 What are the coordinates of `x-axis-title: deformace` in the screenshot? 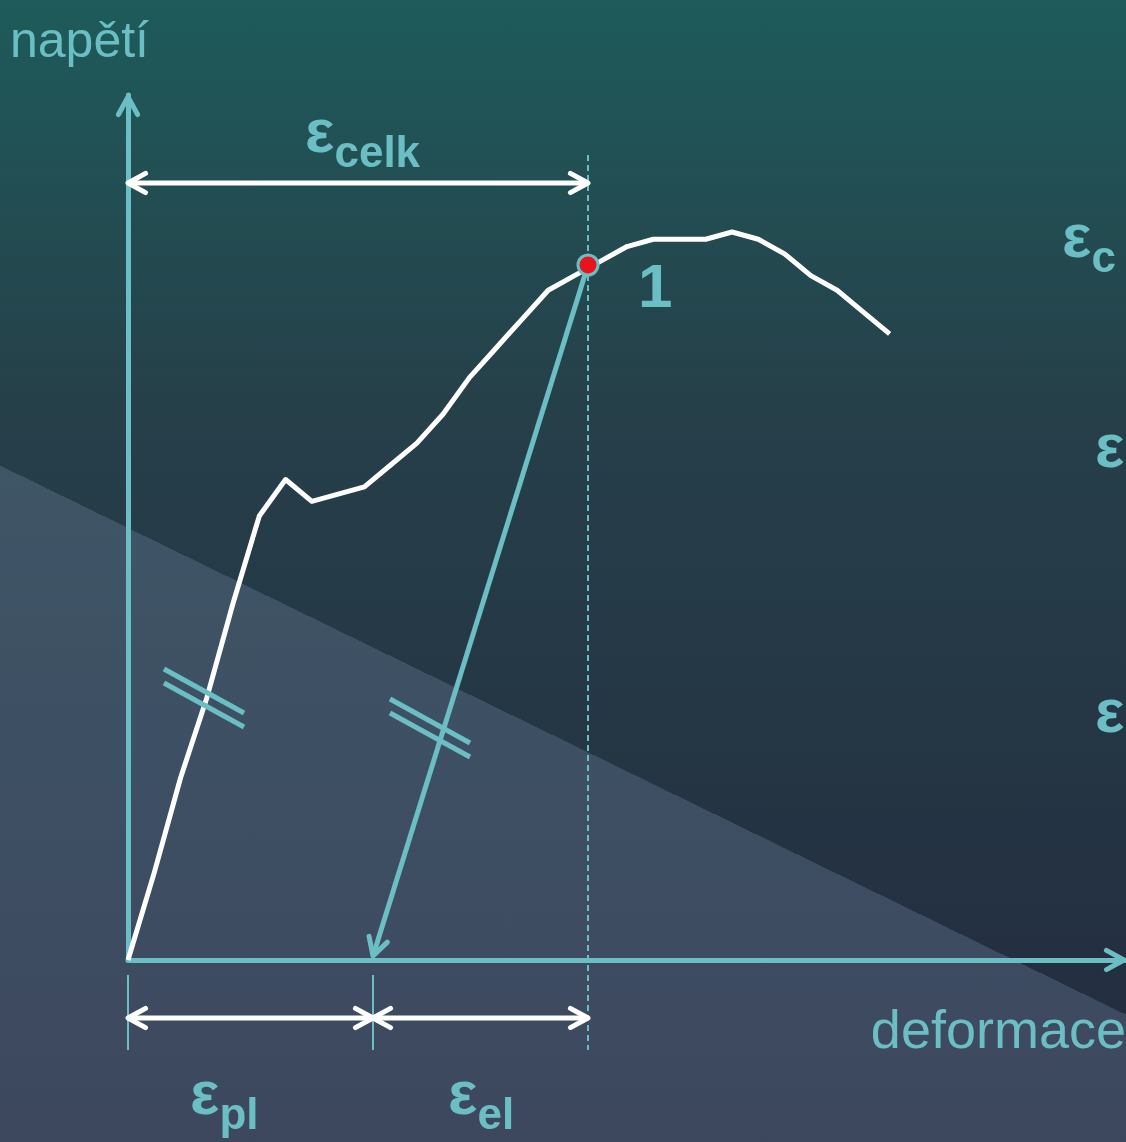 It's located at (998, 1029).